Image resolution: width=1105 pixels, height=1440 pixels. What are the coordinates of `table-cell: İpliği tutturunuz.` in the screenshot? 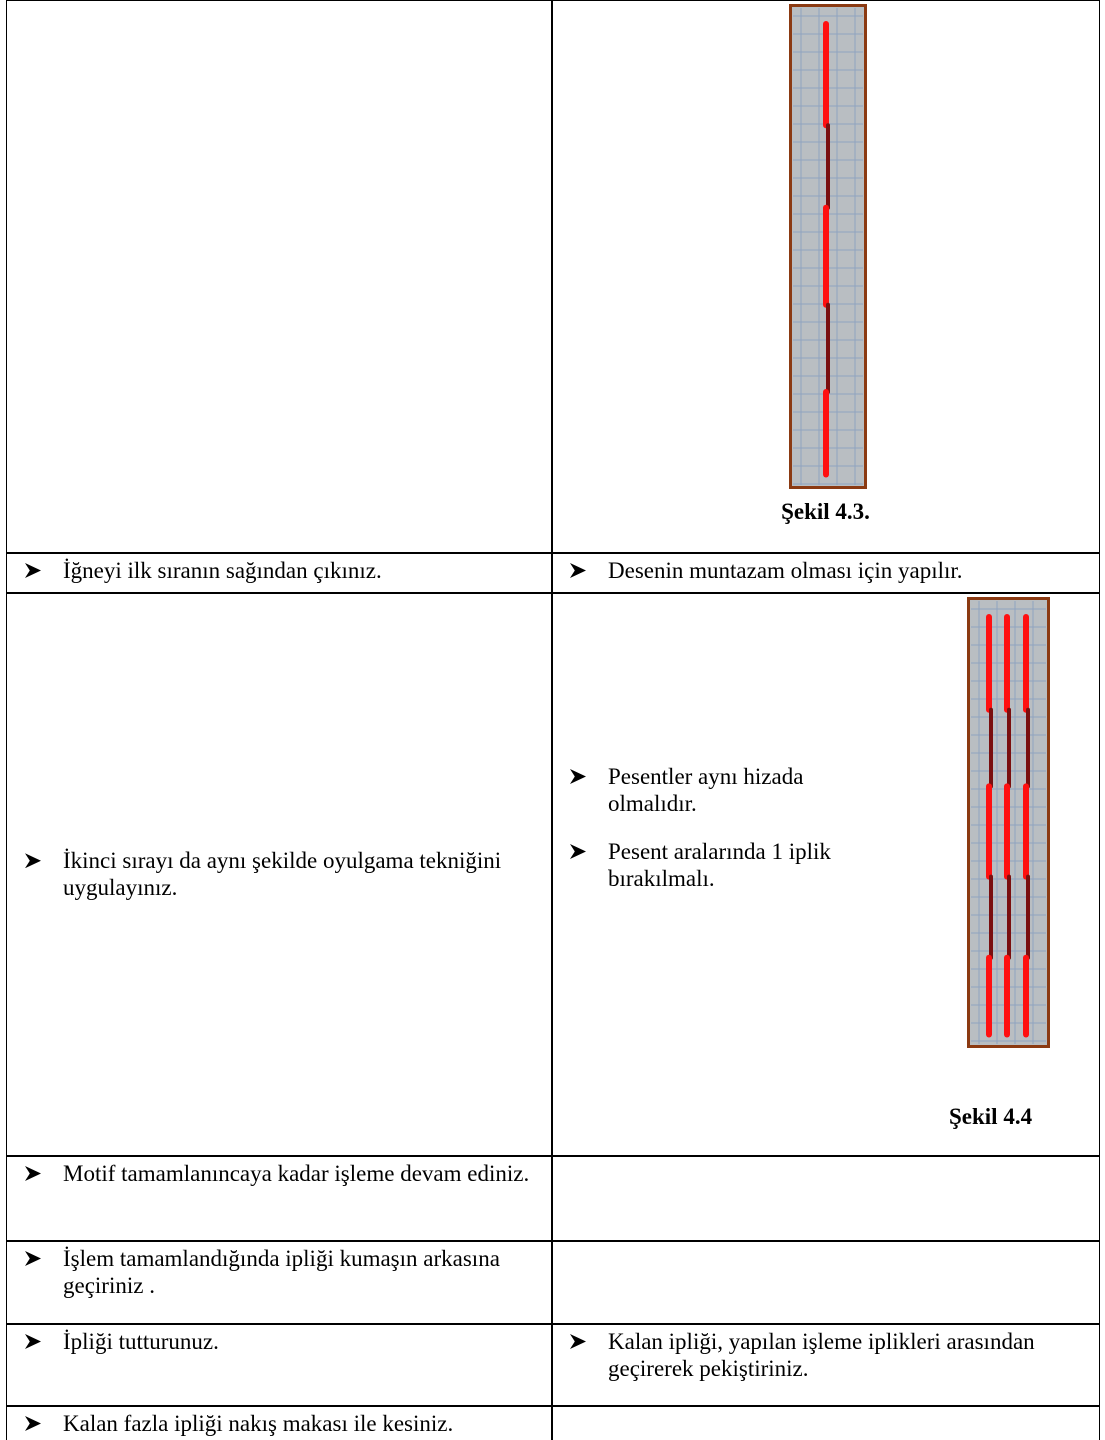 It's located at (279, 1365).